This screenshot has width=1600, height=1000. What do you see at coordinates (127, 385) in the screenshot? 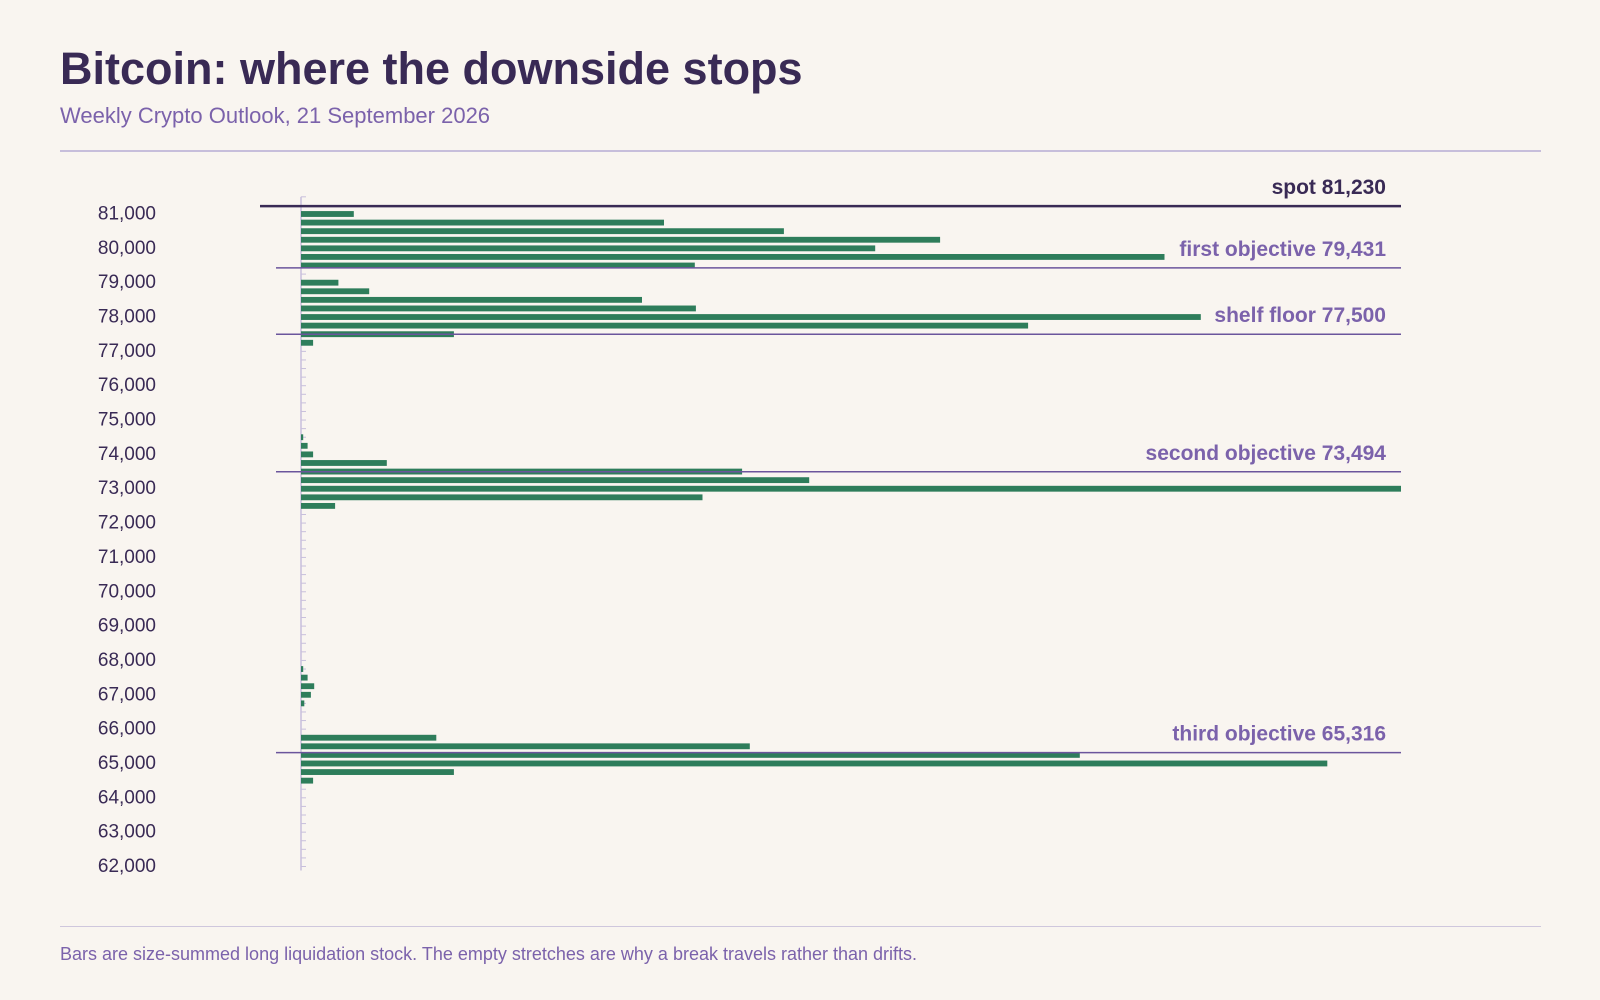
I see `y-tick-label: 76,000` at bounding box center [127, 385].